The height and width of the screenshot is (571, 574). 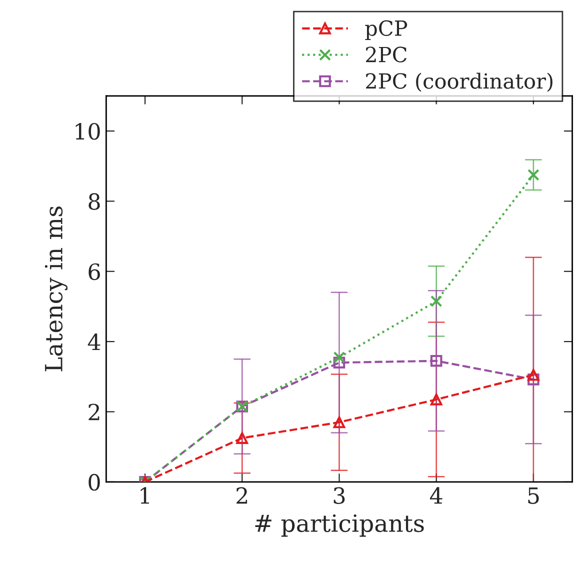 What do you see at coordinates (144, 495) in the screenshot?
I see `x-tick-label: 1` at bounding box center [144, 495].